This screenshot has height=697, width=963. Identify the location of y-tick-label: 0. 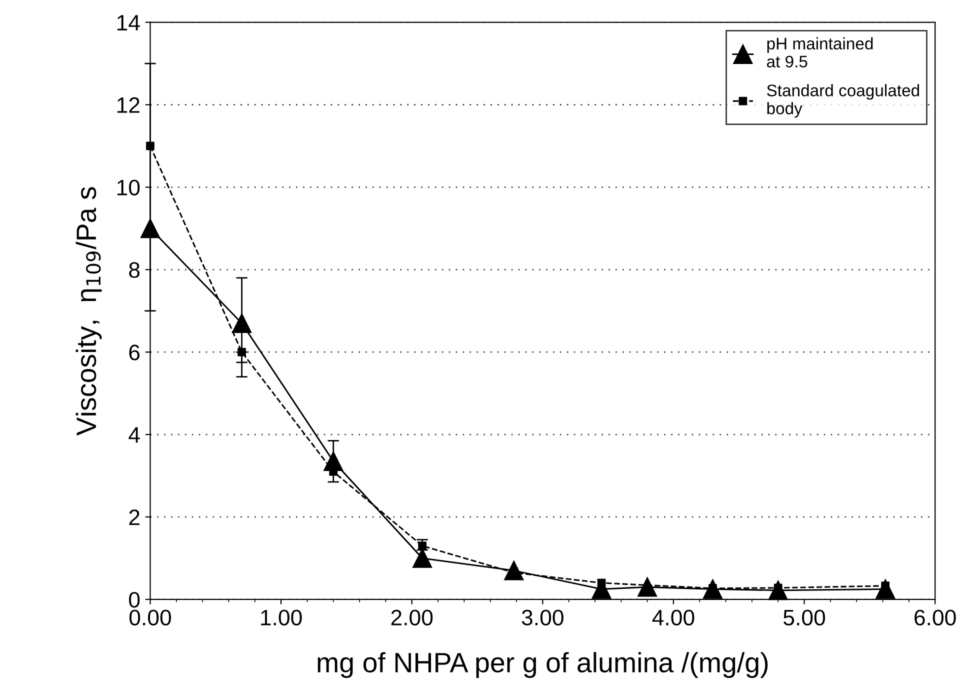
(134, 600).